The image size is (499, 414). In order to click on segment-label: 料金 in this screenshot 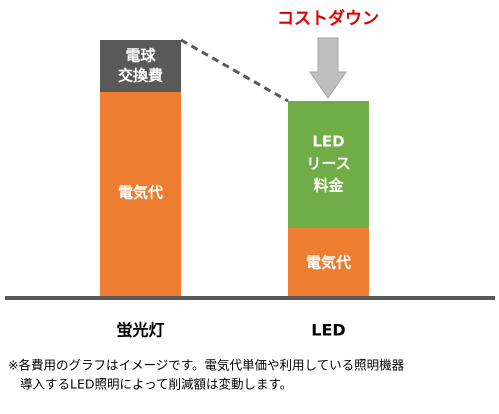, I will do `click(328, 186)`.